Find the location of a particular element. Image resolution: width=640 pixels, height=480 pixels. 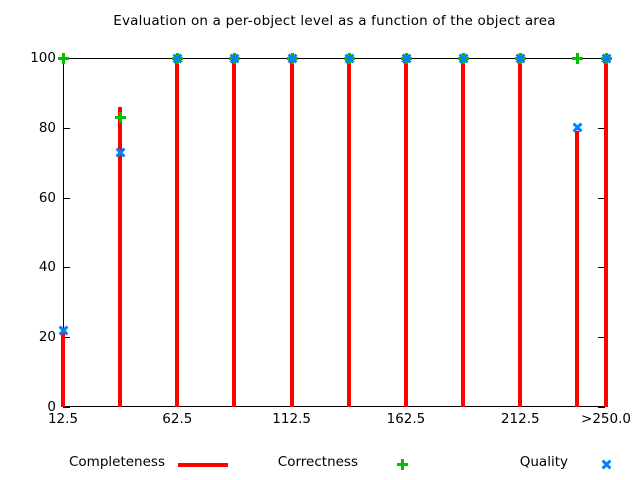

x-tick-label: 62.5 is located at coordinates (177, 419).